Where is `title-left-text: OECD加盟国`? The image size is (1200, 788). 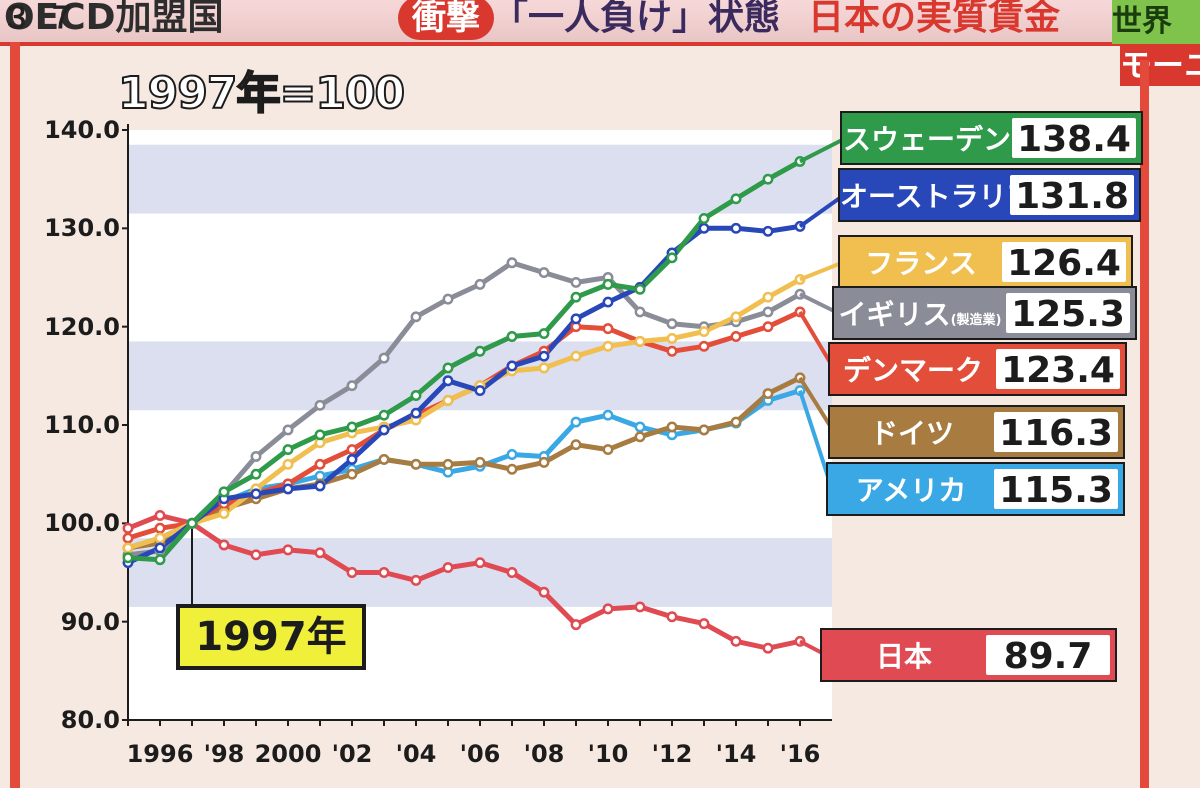 title-left-text: OECD加盟国 is located at coordinates (114, 19).